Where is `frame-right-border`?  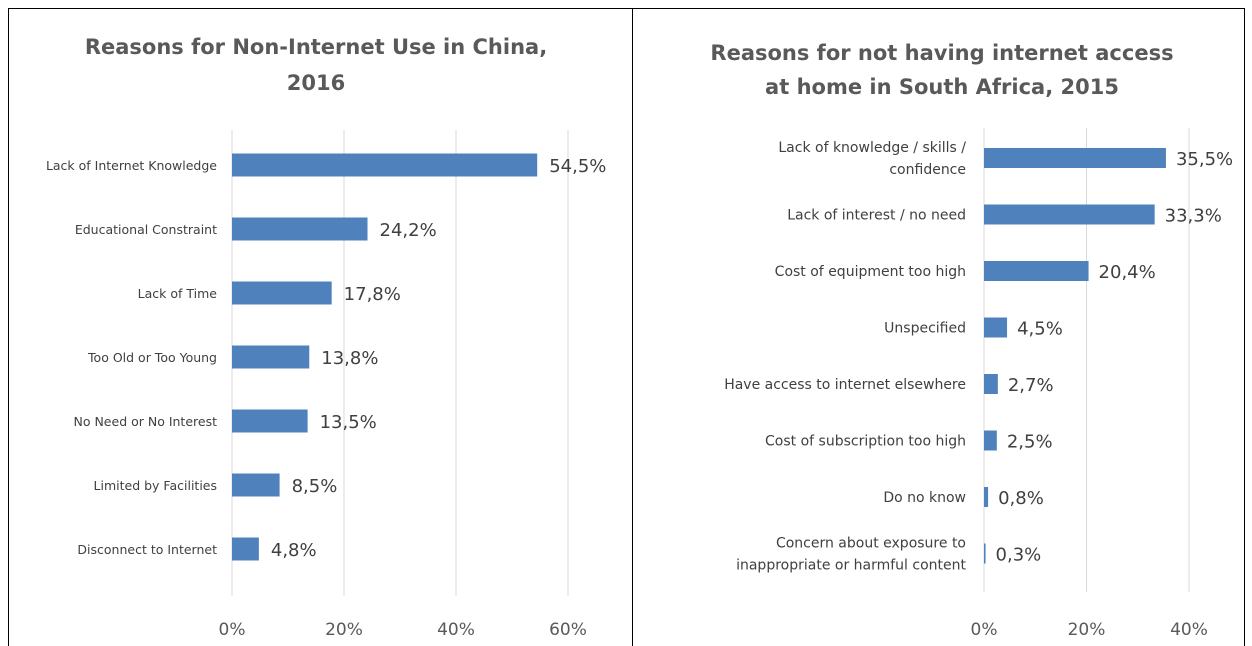 frame-right-border is located at coordinates (1244, 327).